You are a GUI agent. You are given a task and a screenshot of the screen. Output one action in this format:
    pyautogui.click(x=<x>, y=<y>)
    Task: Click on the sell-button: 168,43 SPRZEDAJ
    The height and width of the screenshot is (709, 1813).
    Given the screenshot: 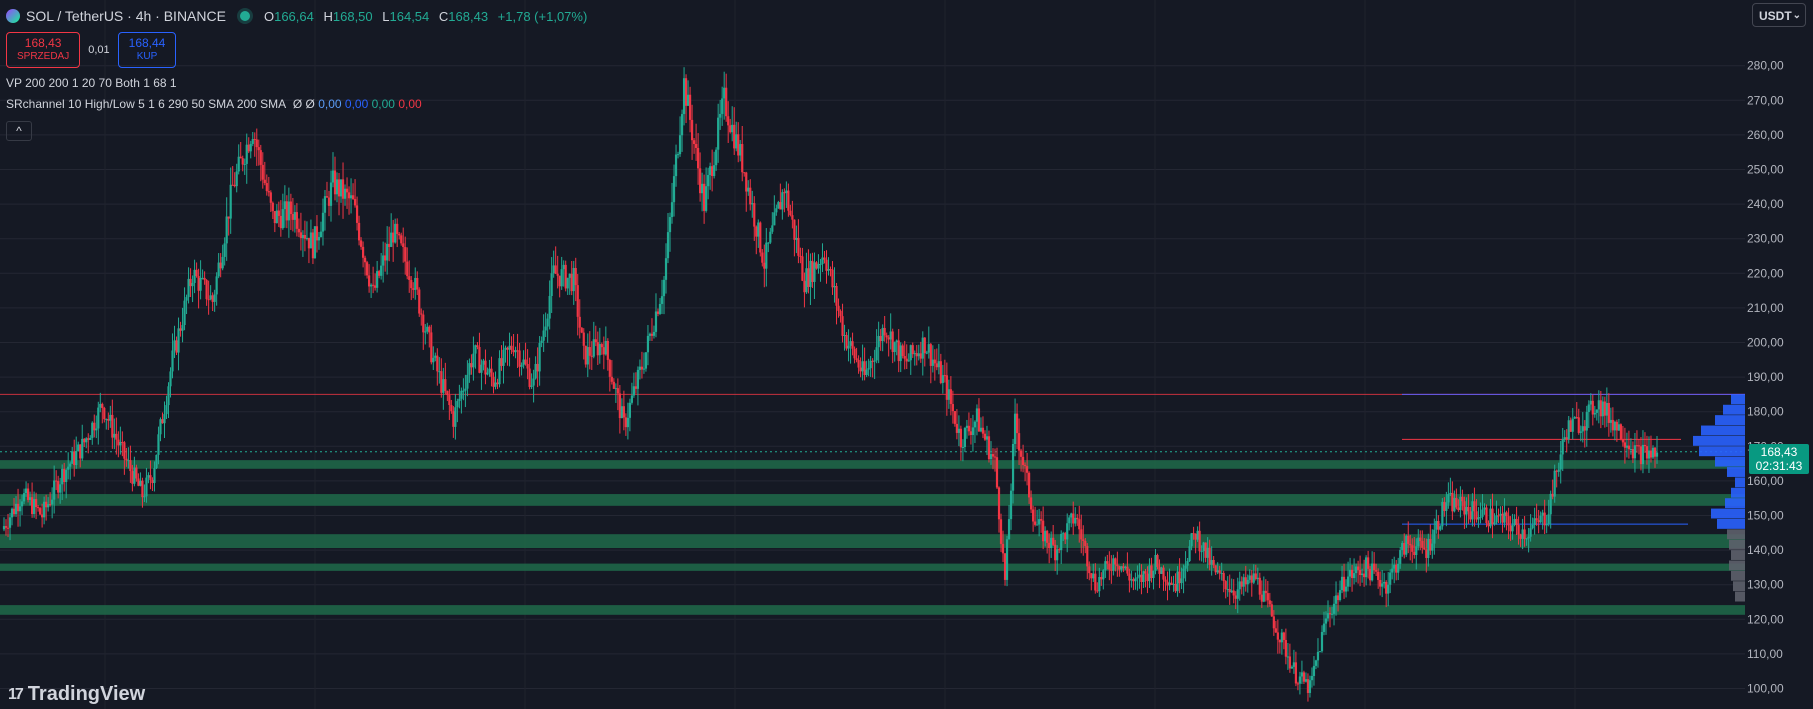 What is the action you would take?
    pyautogui.click(x=43, y=50)
    